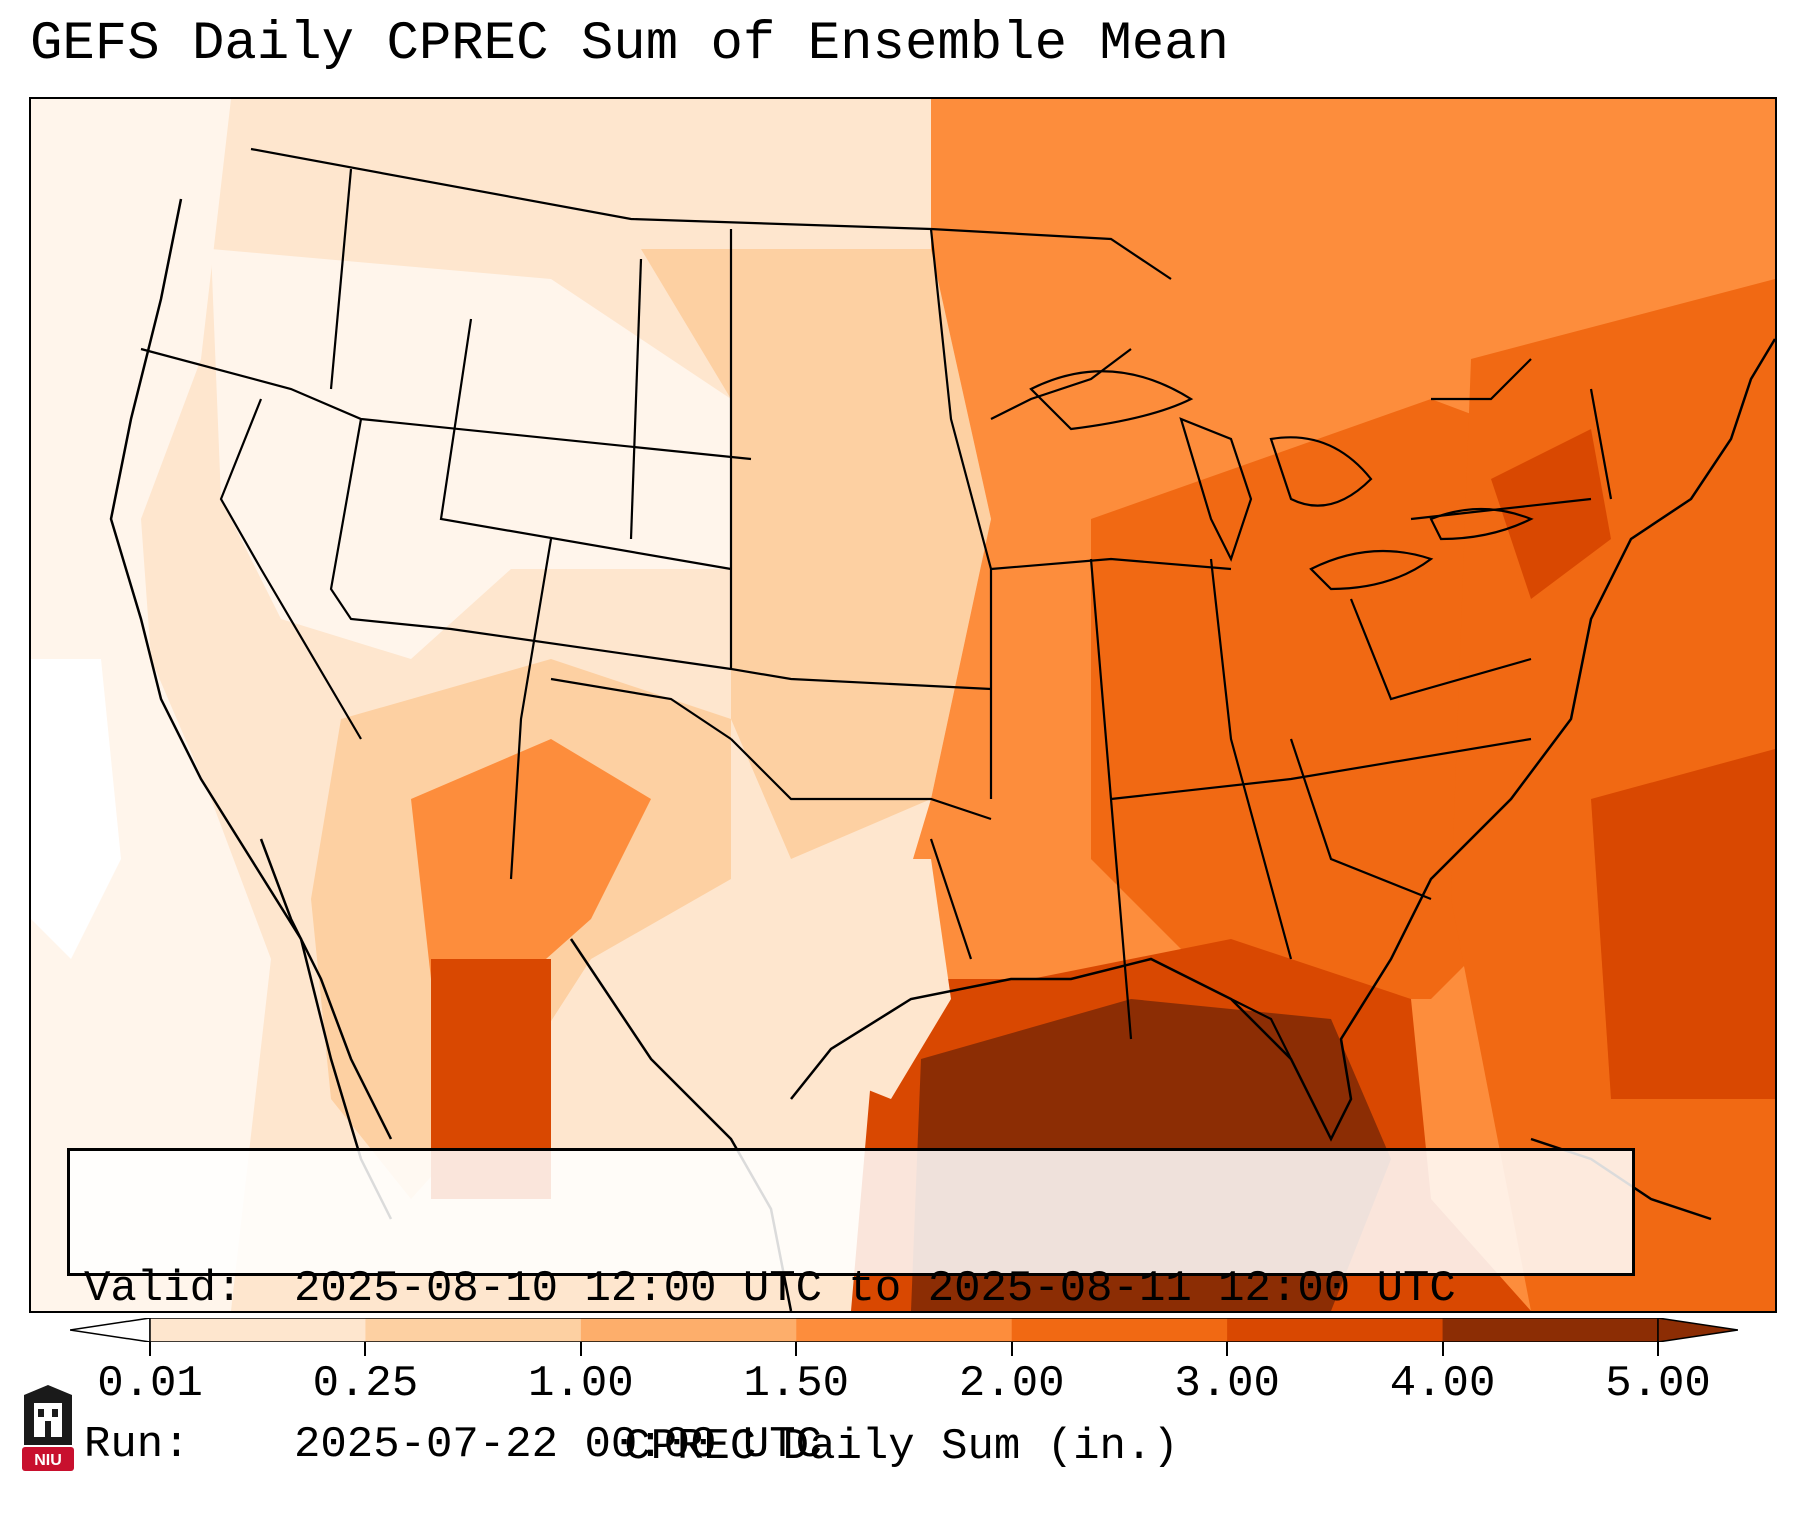 The width and height of the screenshot is (1803, 1523). I want to click on logo-banner, so click(48, 1459).